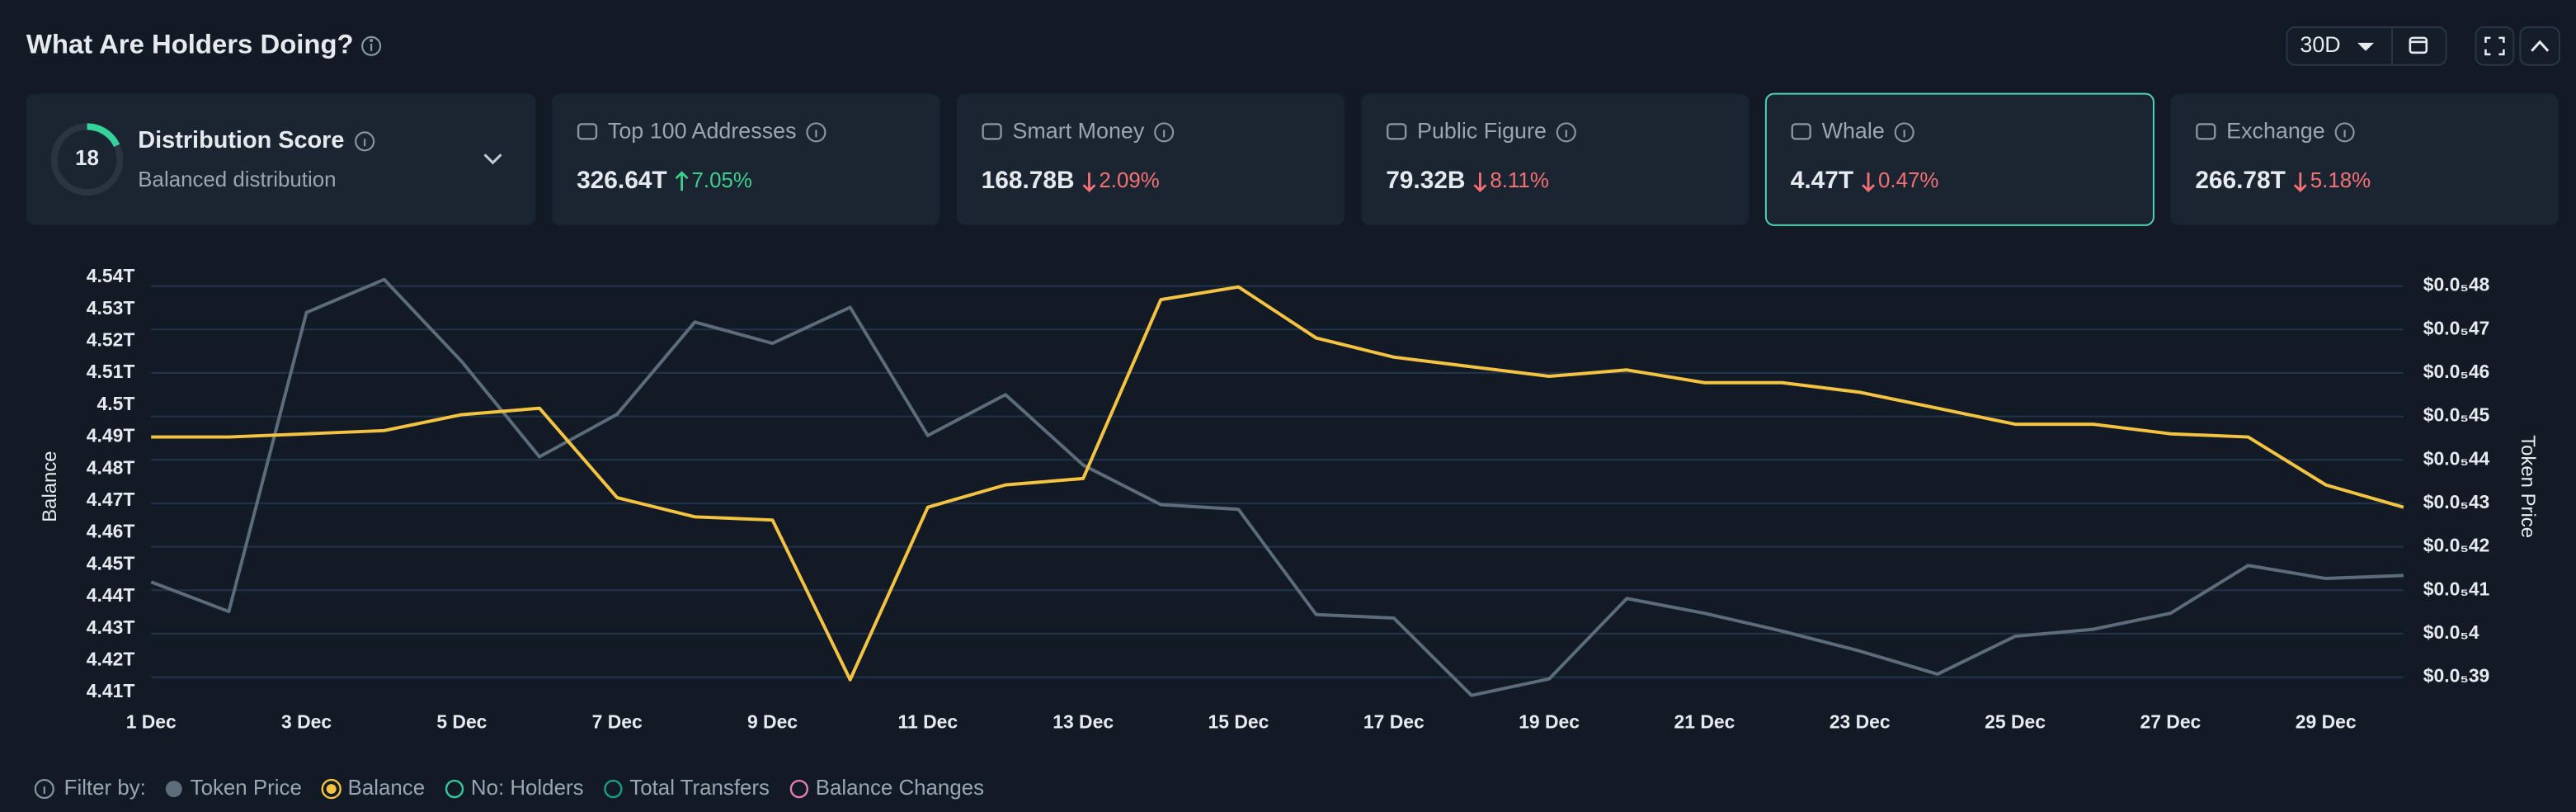  Describe the element at coordinates (2326, 721) in the screenshot. I see `x-tick-label: 29 Dec` at that location.